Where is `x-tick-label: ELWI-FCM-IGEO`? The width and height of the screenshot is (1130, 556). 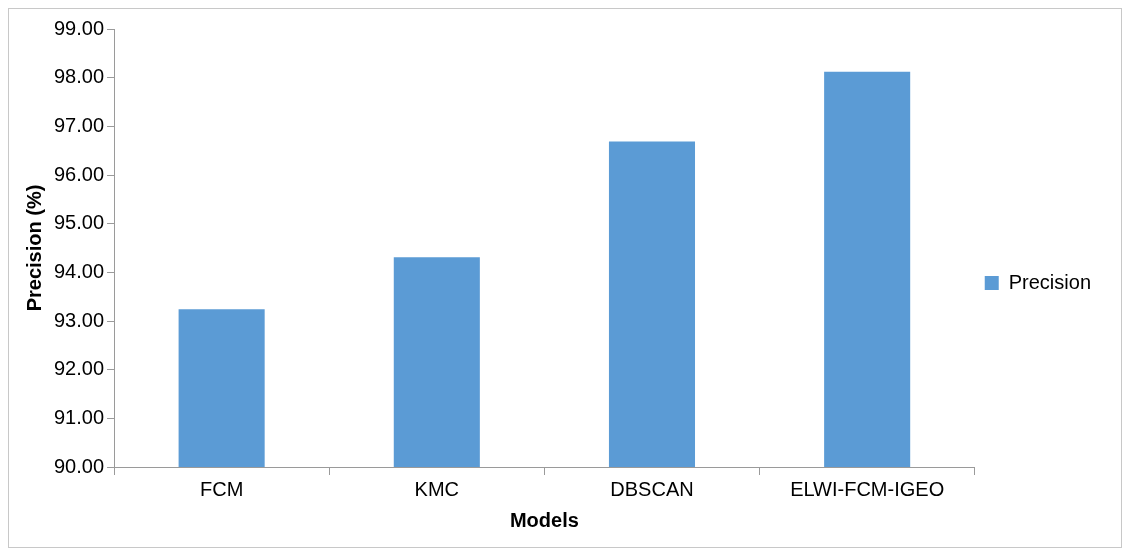
x-tick-label: ELWI-FCM-IGEO is located at coordinates (867, 488).